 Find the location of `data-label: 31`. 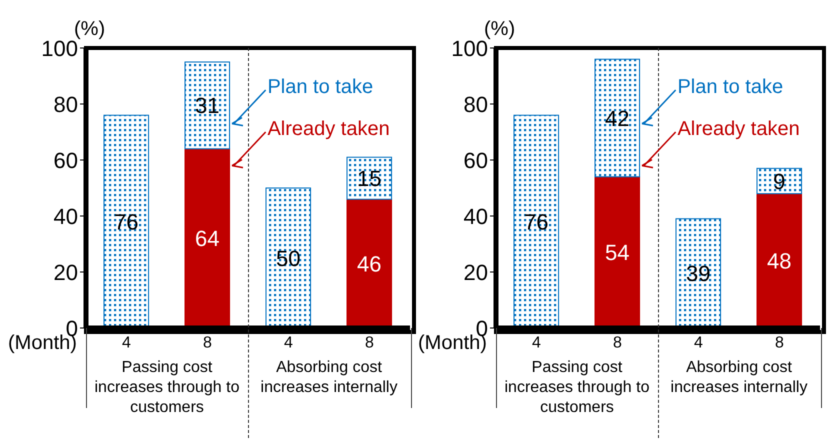

data-label: 31 is located at coordinates (207, 105).